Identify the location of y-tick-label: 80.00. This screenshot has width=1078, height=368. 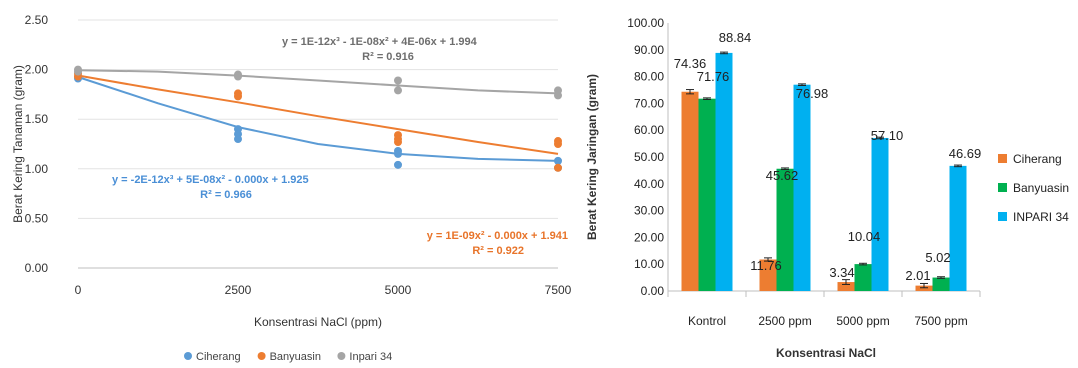
(649, 77).